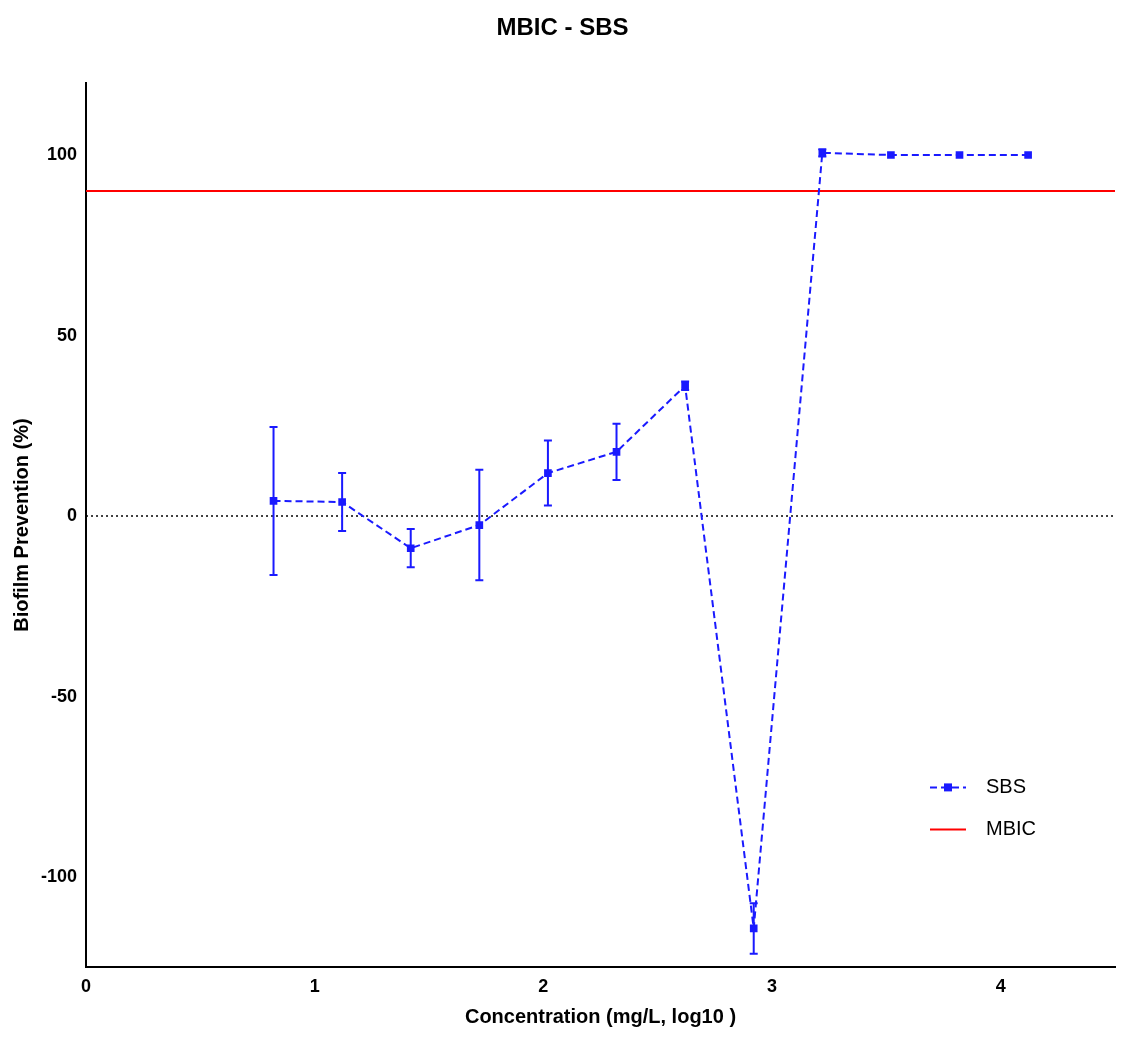  What do you see at coordinates (86, 986) in the screenshot?
I see `x-tick-label: 0` at bounding box center [86, 986].